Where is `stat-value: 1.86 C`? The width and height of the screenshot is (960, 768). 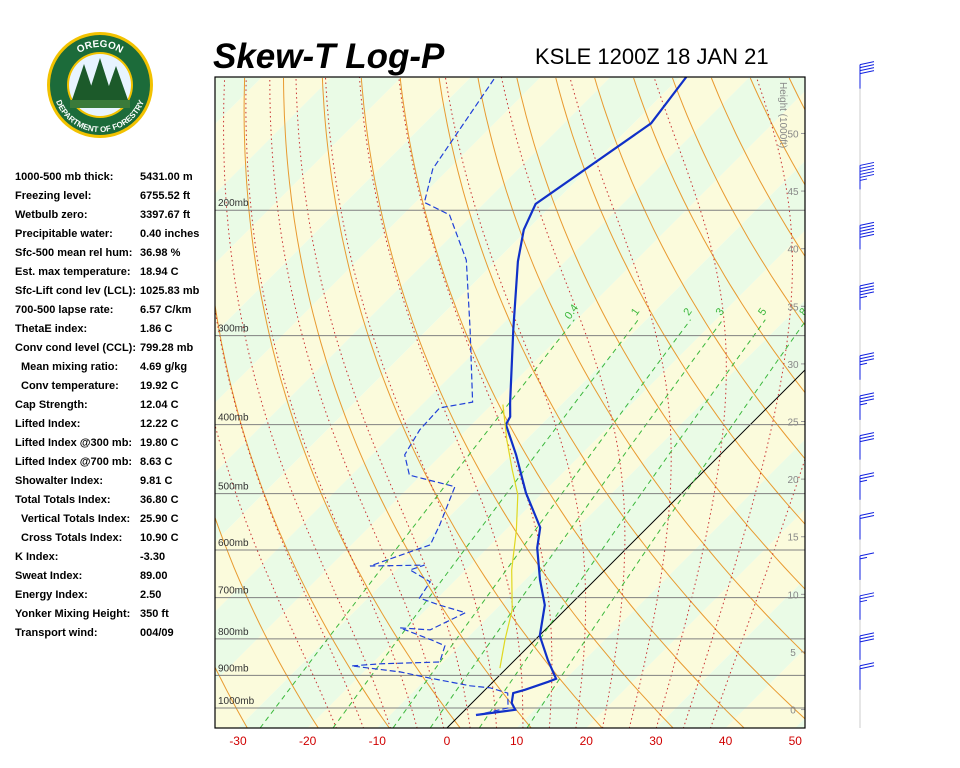
stat-value: 1.86 C is located at coordinates (156, 329).